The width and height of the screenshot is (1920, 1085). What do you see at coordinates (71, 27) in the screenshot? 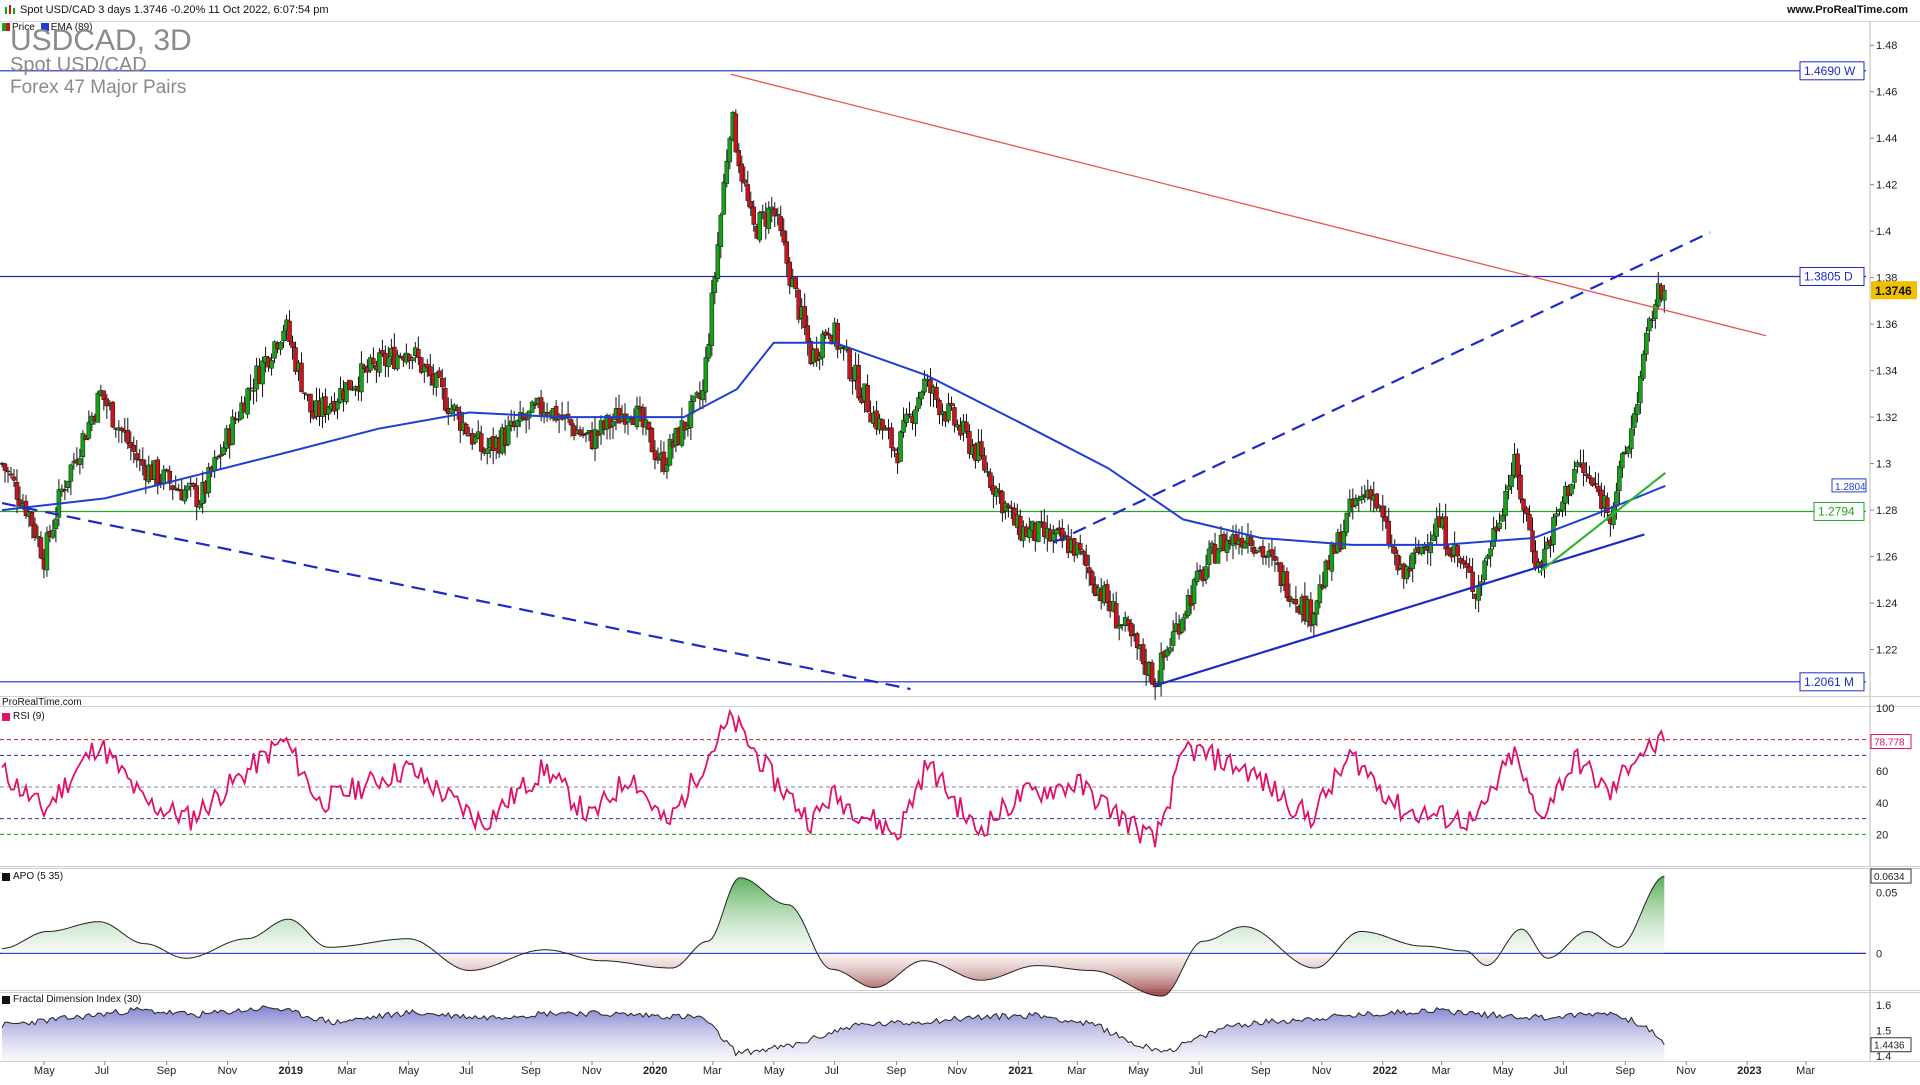
I see `legend-ema-label: EMA (89)` at bounding box center [71, 27].